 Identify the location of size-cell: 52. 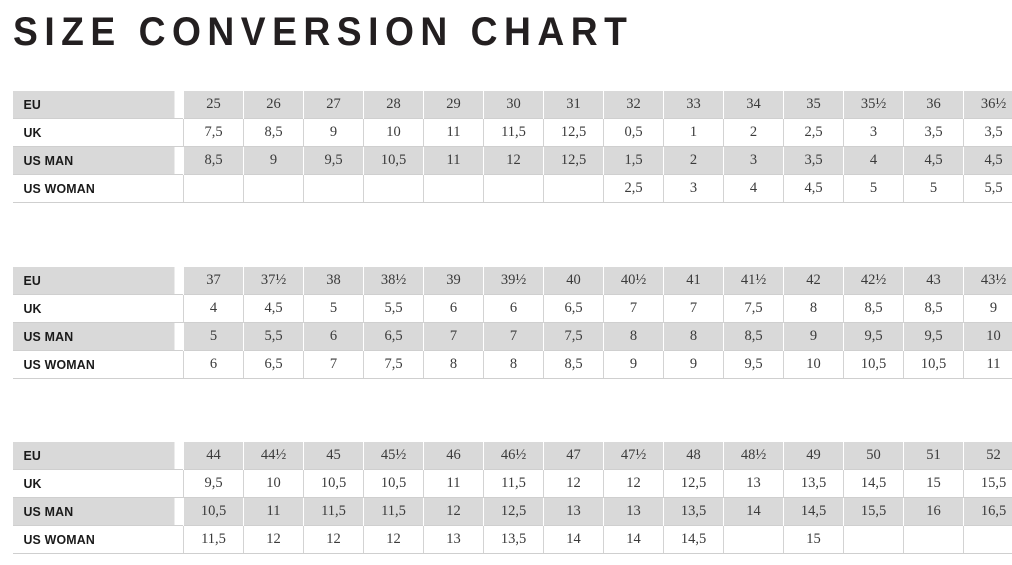
(987, 456).